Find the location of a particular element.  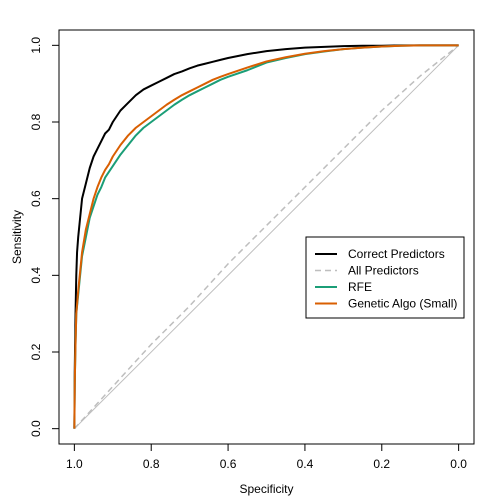

y-tick-label-3: 0.6 is located at coordinates (36, 198).